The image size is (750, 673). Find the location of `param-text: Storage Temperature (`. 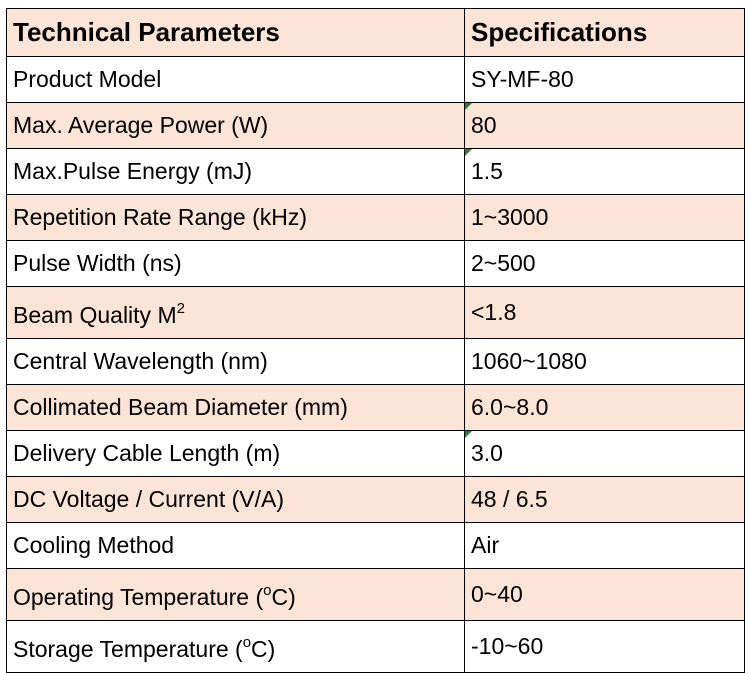

param-text: Storage Temperature ( is located at coordinates (128, 649).